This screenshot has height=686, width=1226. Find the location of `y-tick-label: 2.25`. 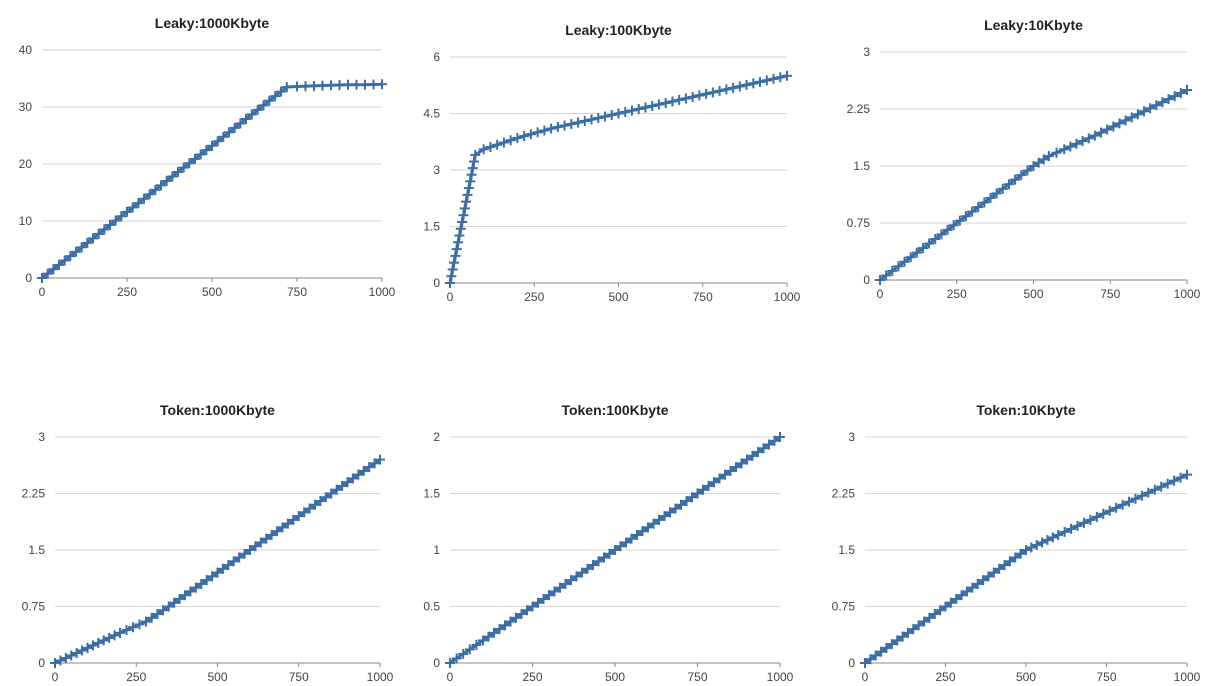

y-tick-label: 2.25 is located at coordinates (844, 494).